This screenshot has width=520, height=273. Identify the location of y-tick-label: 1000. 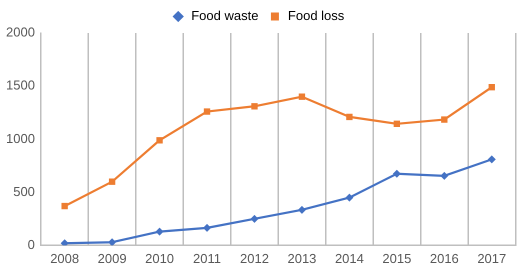
(20, 138).